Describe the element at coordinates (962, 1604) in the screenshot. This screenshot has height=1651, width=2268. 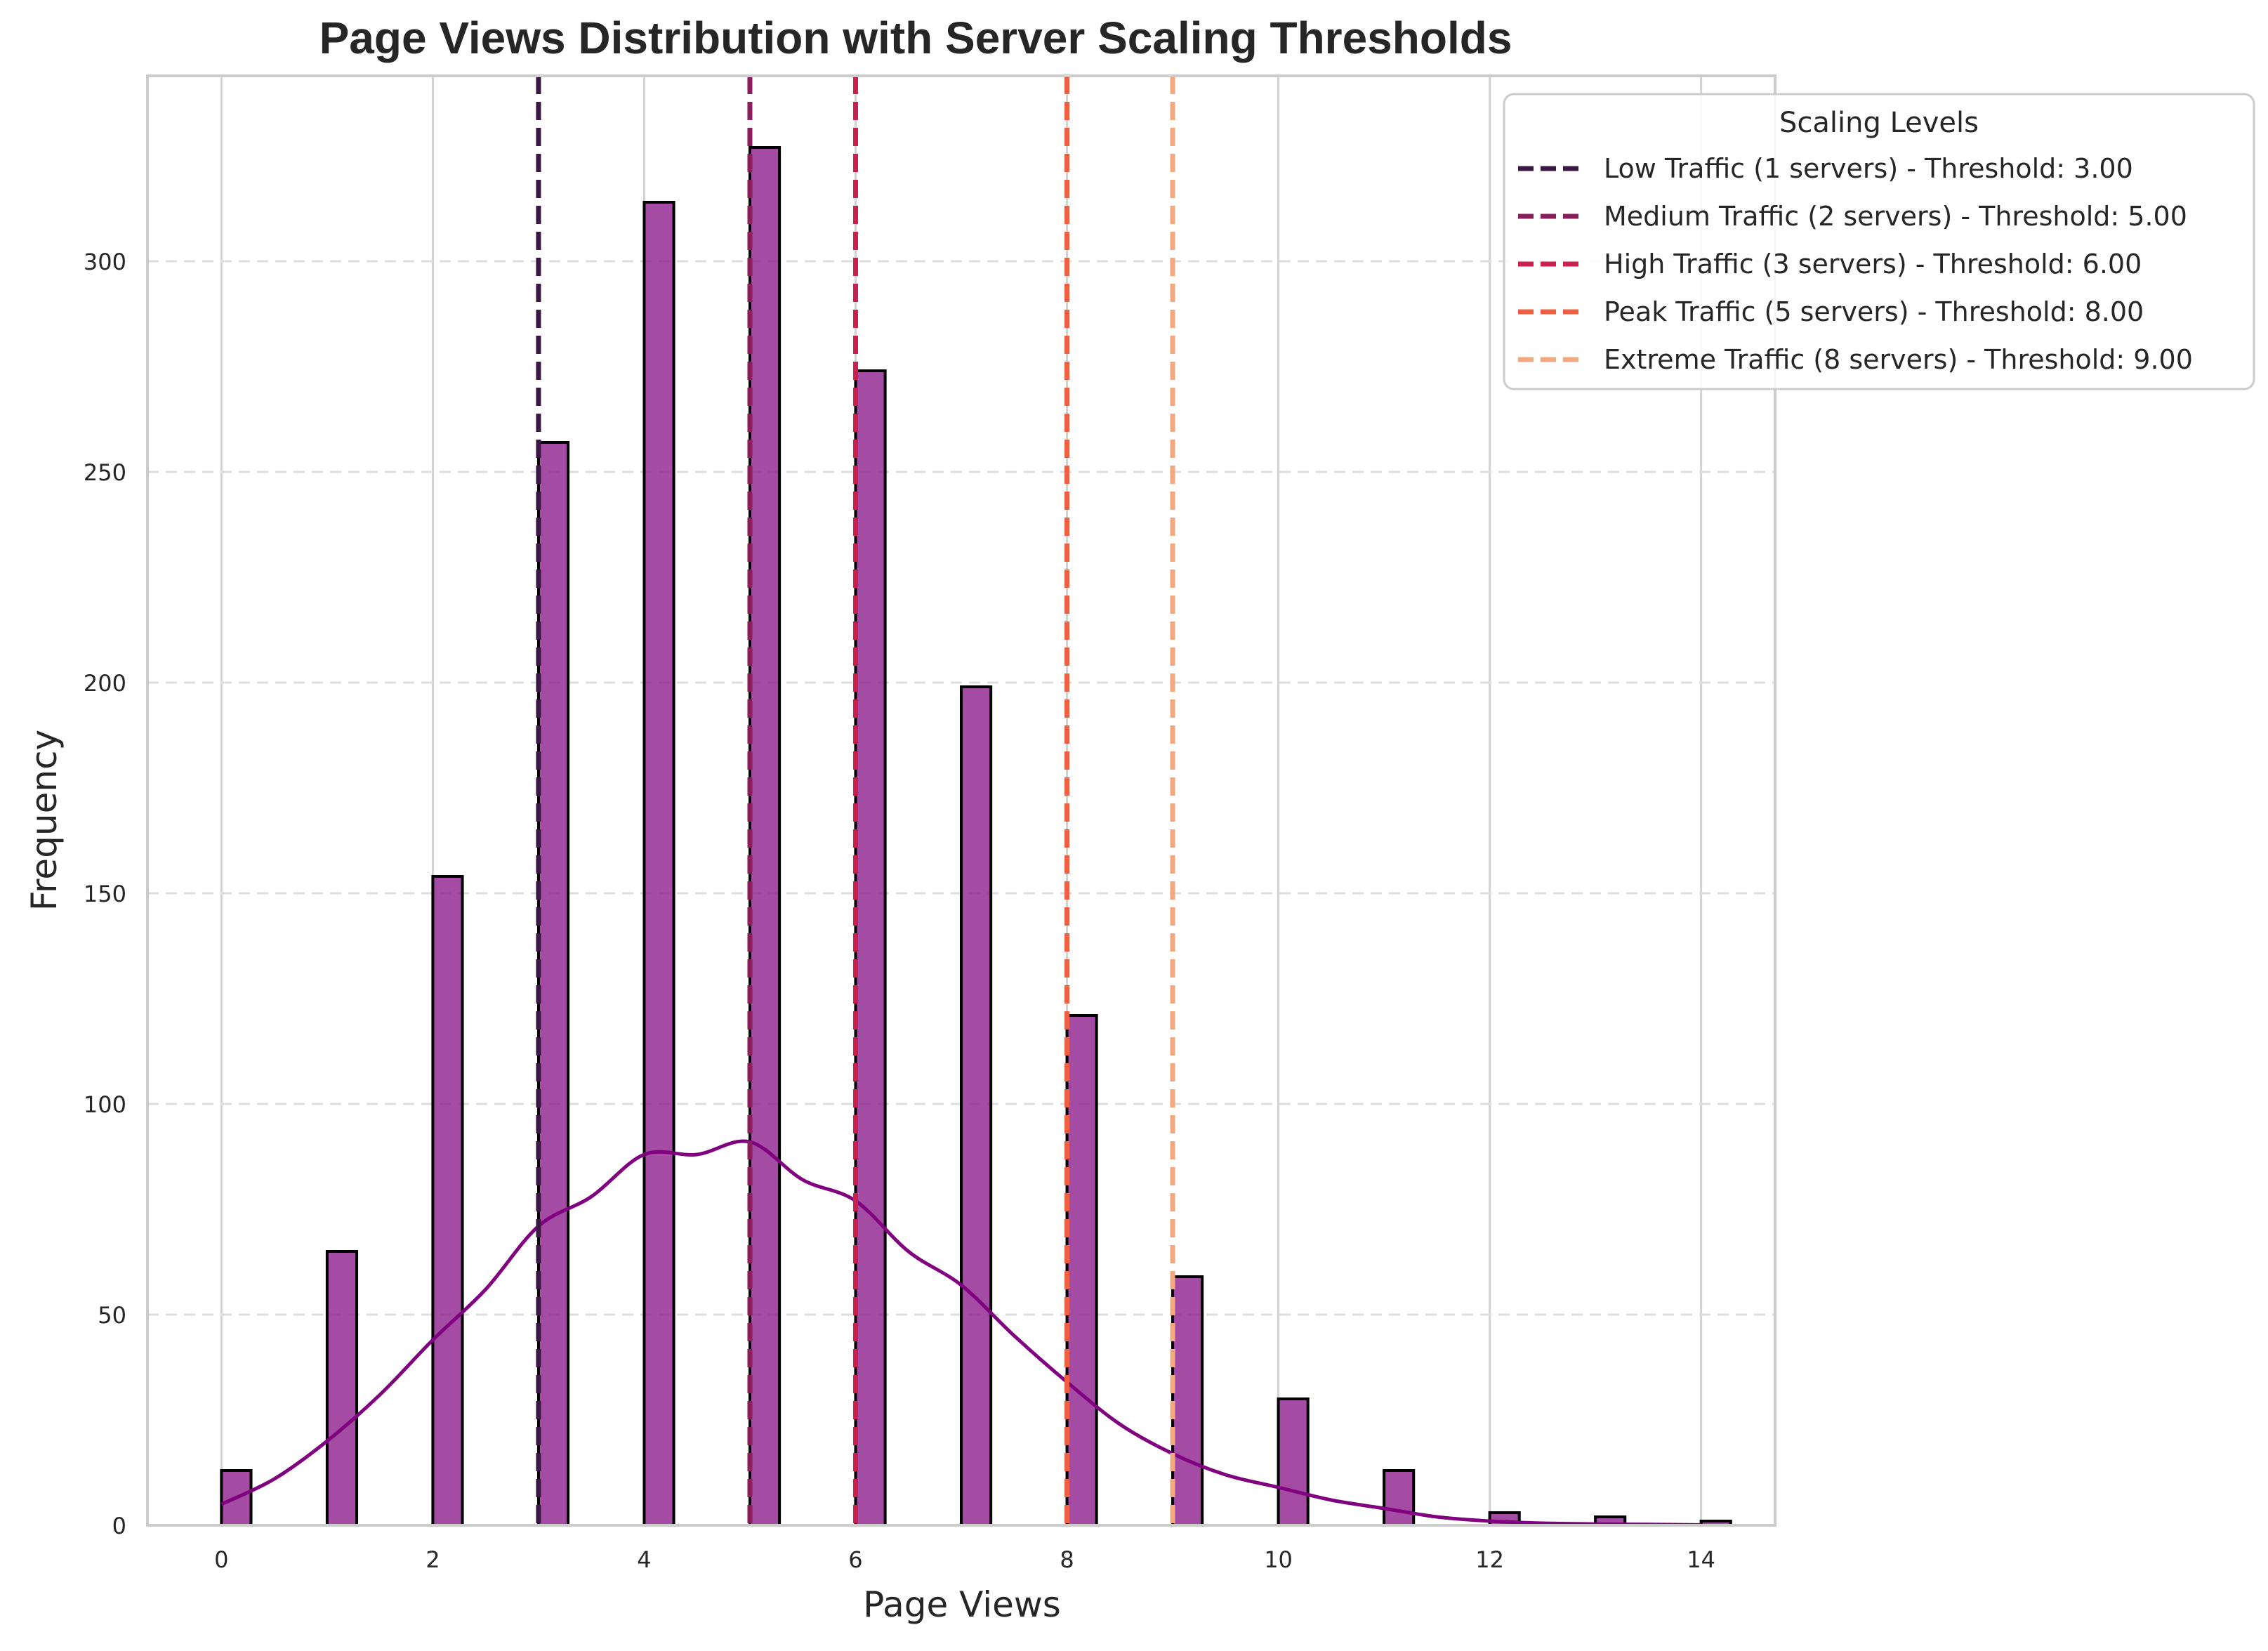
I see `x-axis-label: Page Views` at that location.